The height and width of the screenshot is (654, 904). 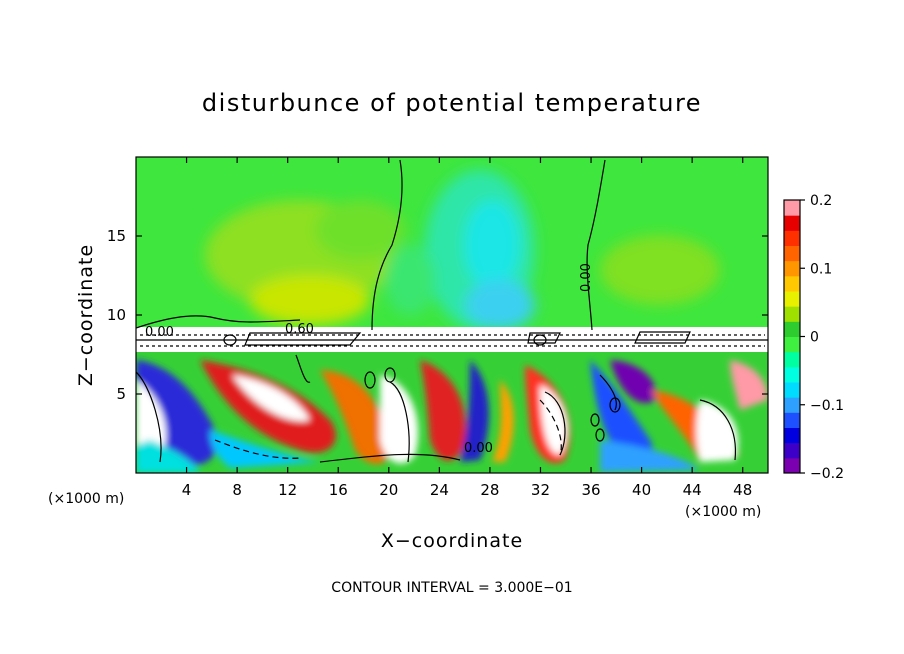 I want to click on x-tick-label: 36, so click(x=590, y=490).